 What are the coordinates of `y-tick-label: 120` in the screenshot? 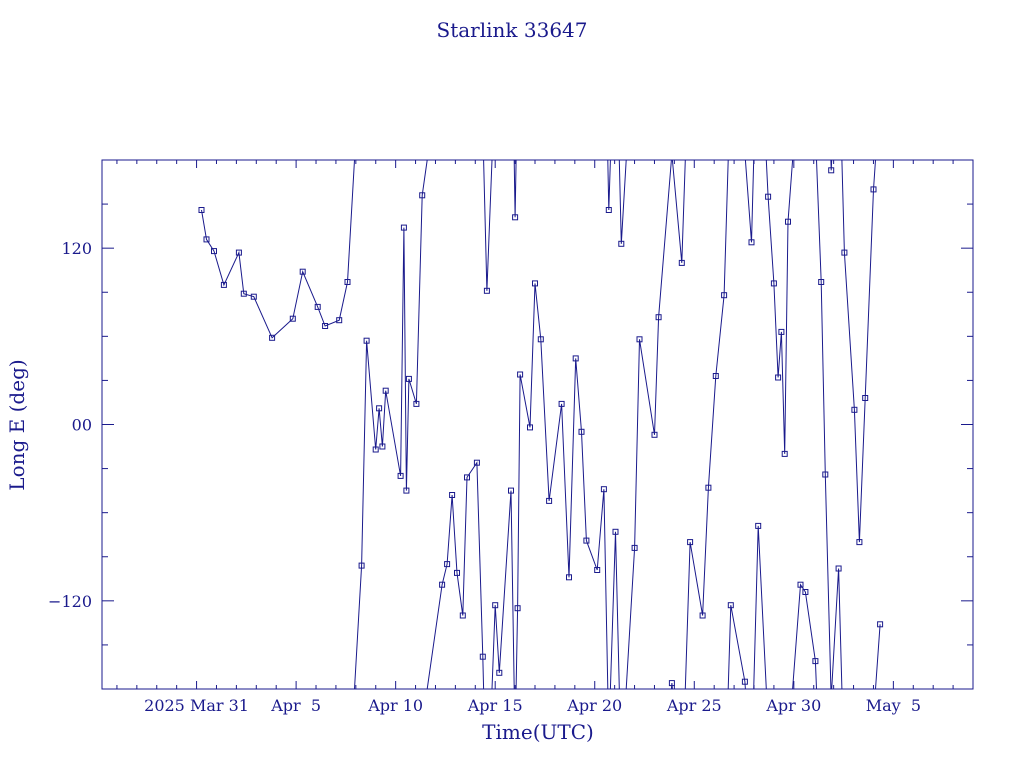 It's located at (76, 248).